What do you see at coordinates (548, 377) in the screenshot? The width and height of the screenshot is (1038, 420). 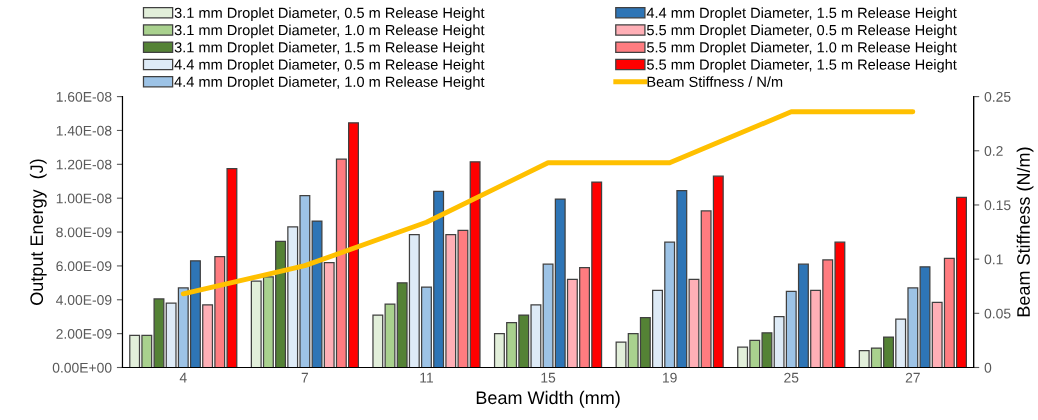 I see `x-tick-label: 15` at bounding box center [548, 377].